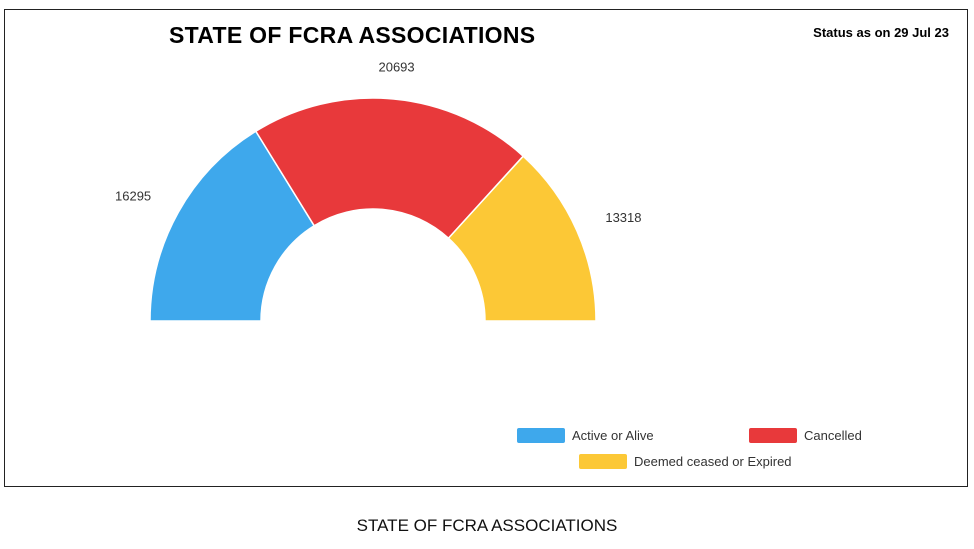 The width and height of the screenshot is (974, 549). I want to click on data-label-cancelled: 20693, so click(396, 67).